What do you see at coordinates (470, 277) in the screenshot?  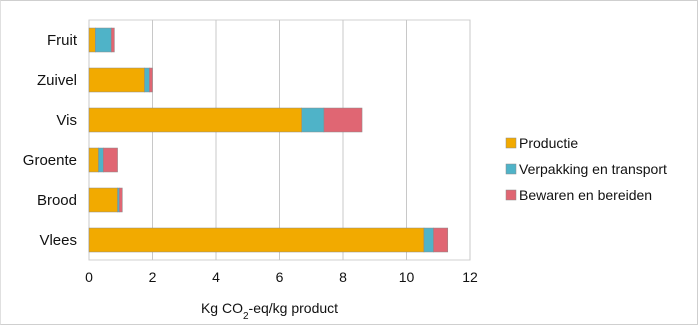 I see `x-tick-label: 12` at bounding box center [470, 277].